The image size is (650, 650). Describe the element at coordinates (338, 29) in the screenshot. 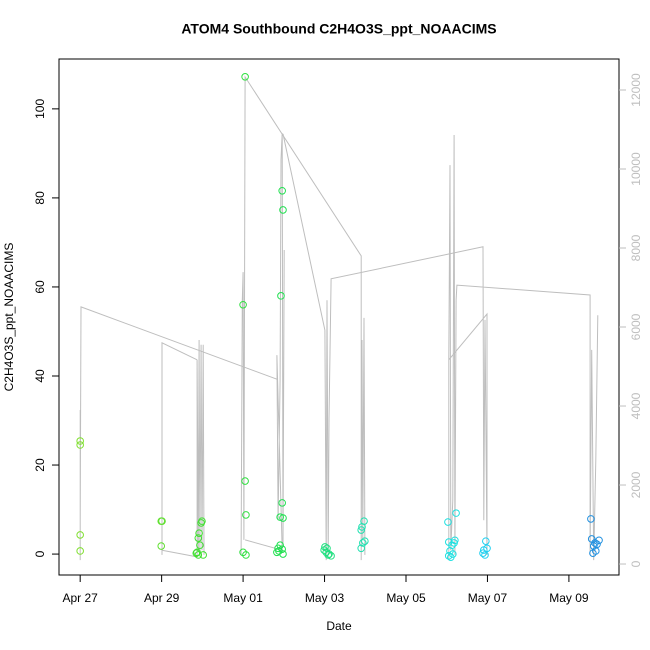

I see `chart-title: ATOM4 Southbound C2H4O3S_ppt_NOAACIMS` at that location.